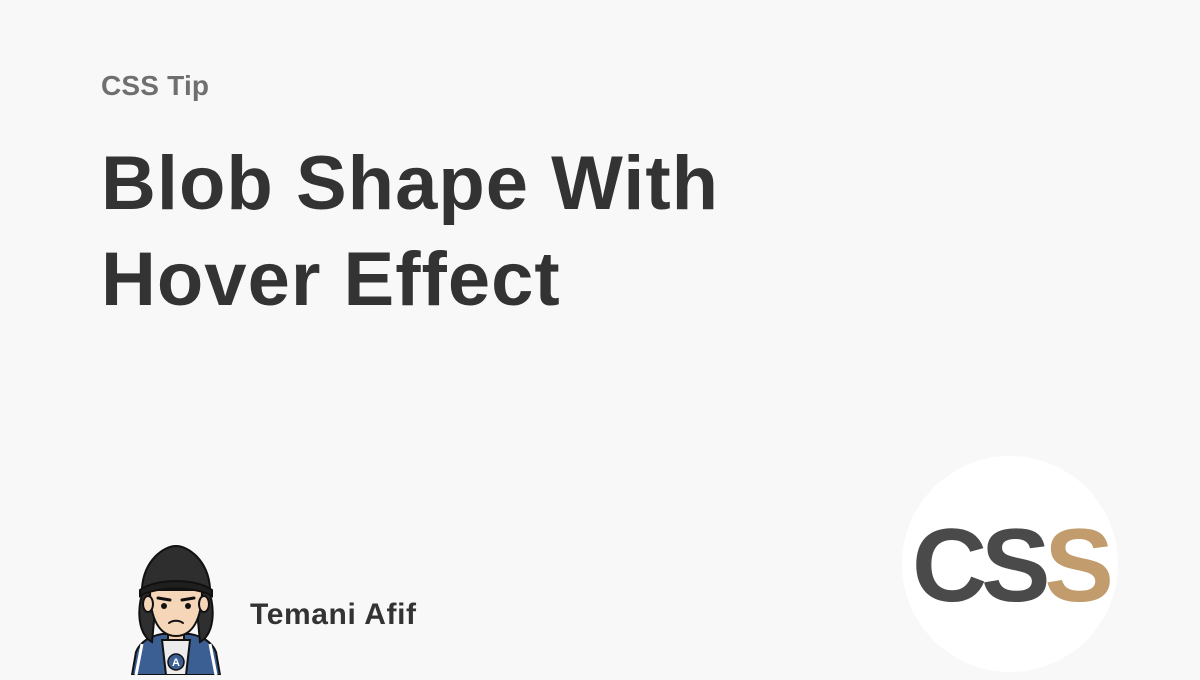 Image resolution: width=1200 pixels, height=680 pixels. Describe the element at coordinates (1077, 566) in the screenshot. I see `logo-text-s: S` at that location.